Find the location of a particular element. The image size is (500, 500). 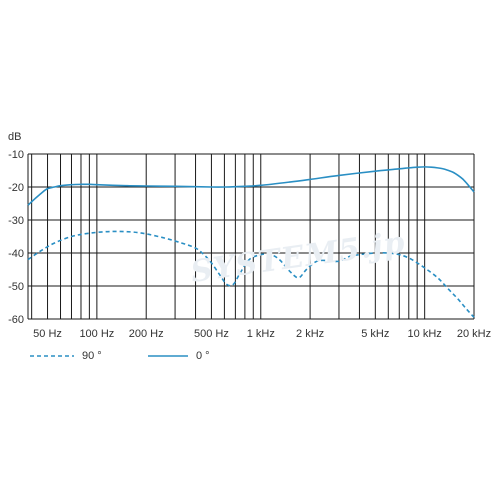

legend-label-0: 0 ° is located at coordinates (203, 356).